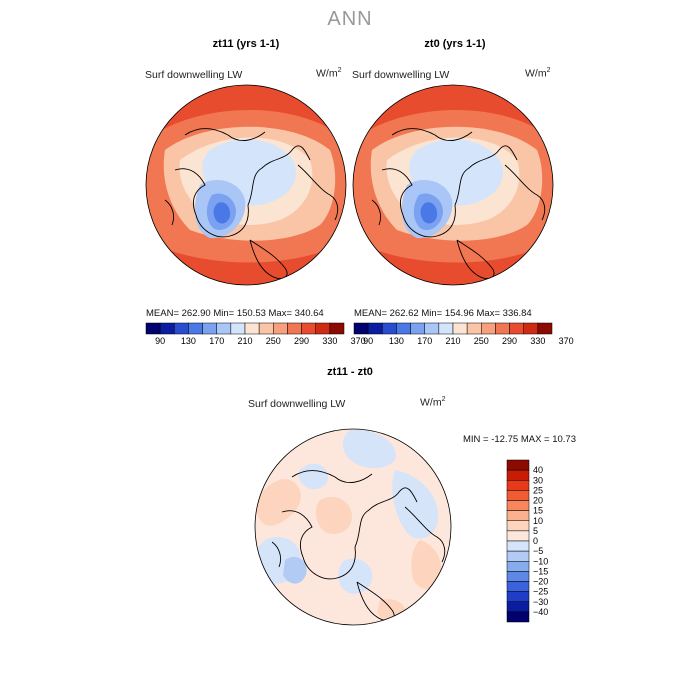 The height and width of the screenshot is (700, 700). I want to click on panel-1-colorbar-tick-label: 290, so click(301, 341).